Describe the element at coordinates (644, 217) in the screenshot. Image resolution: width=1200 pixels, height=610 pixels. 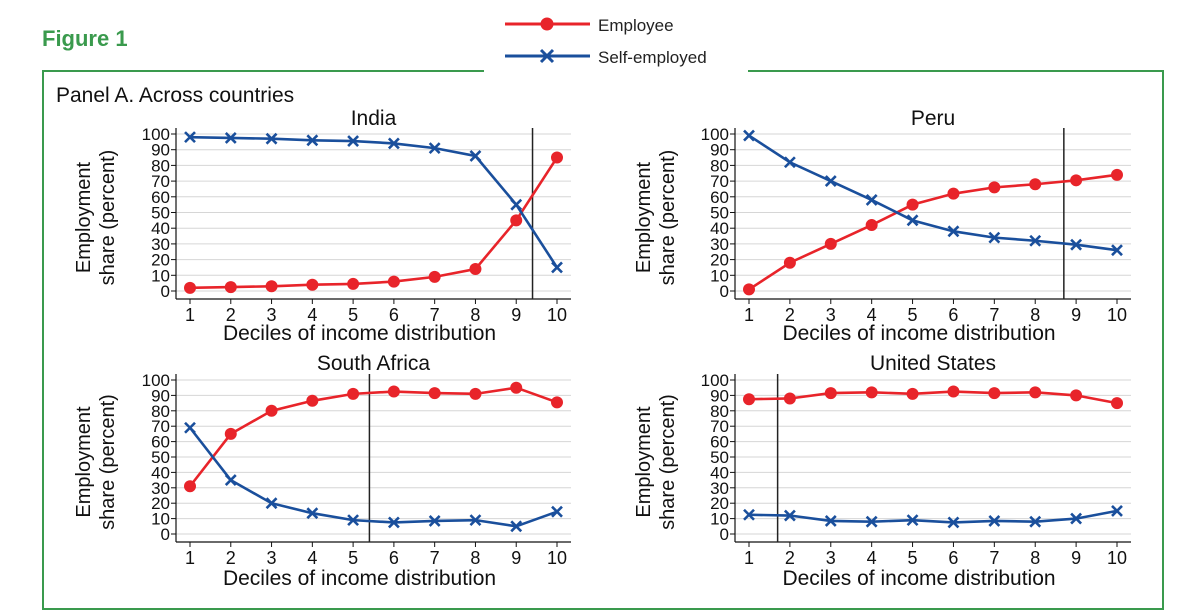
I see `y-axis-label-line1: Employment` at that location.